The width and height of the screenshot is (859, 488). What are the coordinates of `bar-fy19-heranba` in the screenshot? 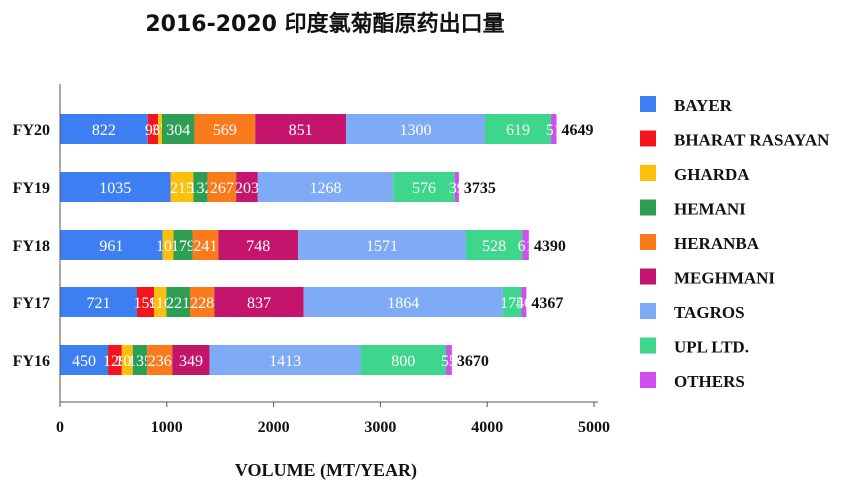 It's located at (222, 187).